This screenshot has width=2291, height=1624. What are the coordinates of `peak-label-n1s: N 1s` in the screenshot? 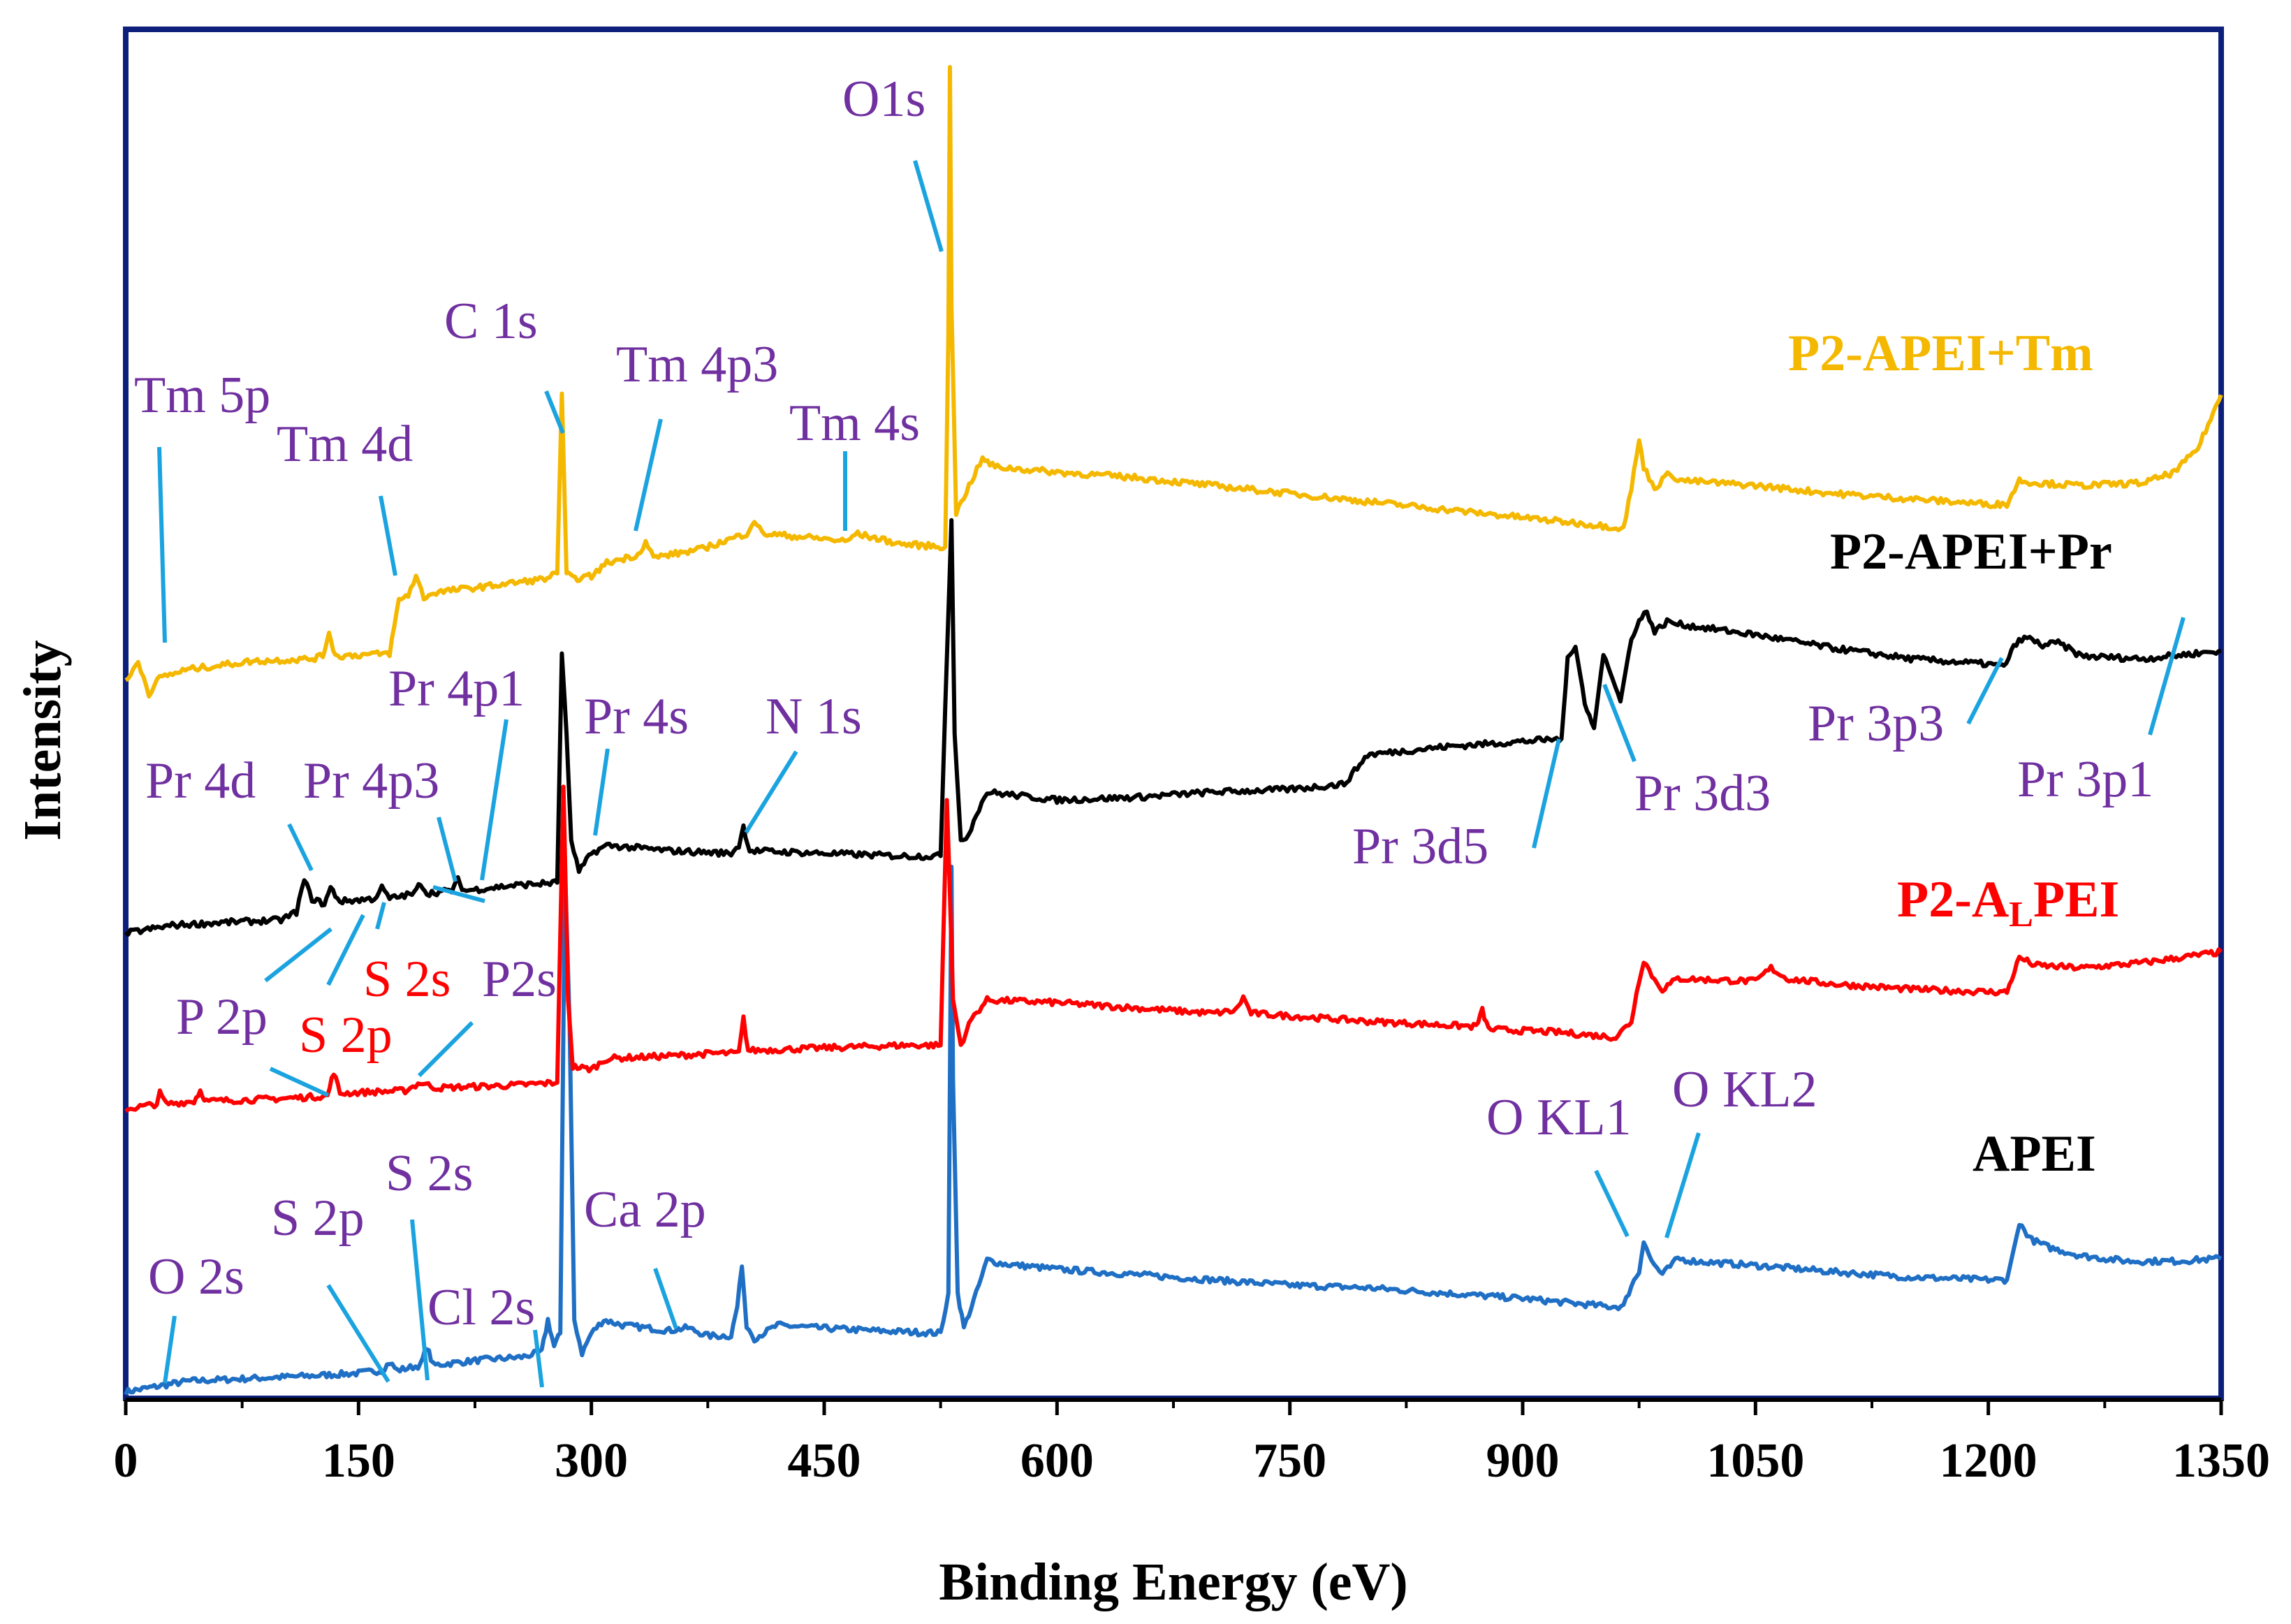 It's located at (814, 717).